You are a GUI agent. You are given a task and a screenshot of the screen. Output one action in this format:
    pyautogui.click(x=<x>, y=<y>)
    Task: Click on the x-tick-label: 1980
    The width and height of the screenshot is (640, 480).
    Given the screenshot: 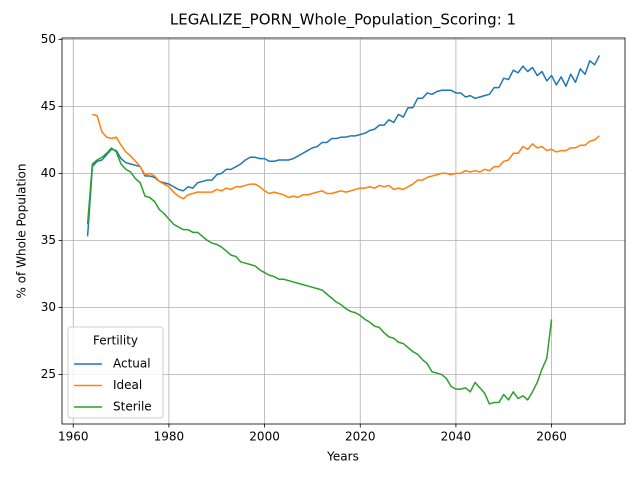 What is the action you would take?
    pyautogui.click(x=169, y=437)
    